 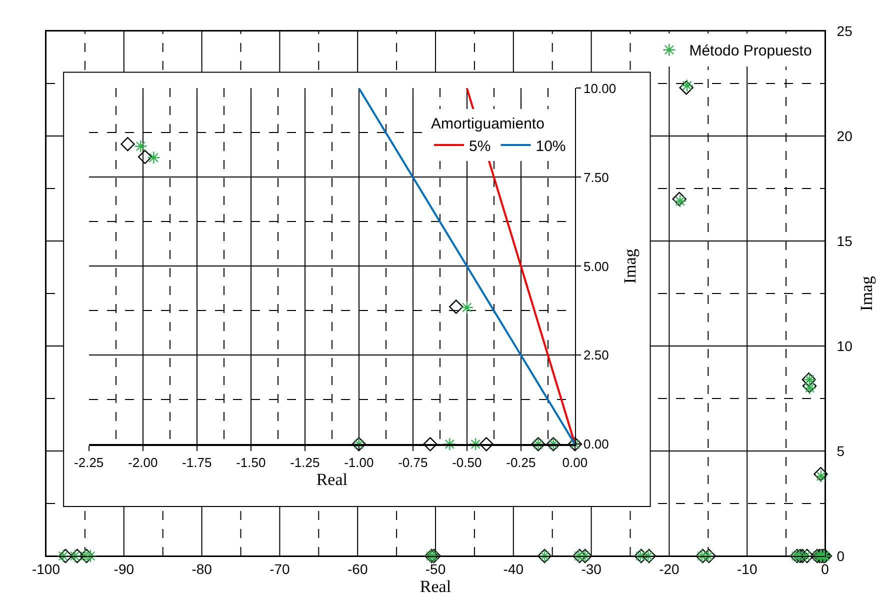 What do you see at coordinates (467, 462) in the screenshot?
I see `x-tick-label: -0.50` at bounding box center [467, 462].